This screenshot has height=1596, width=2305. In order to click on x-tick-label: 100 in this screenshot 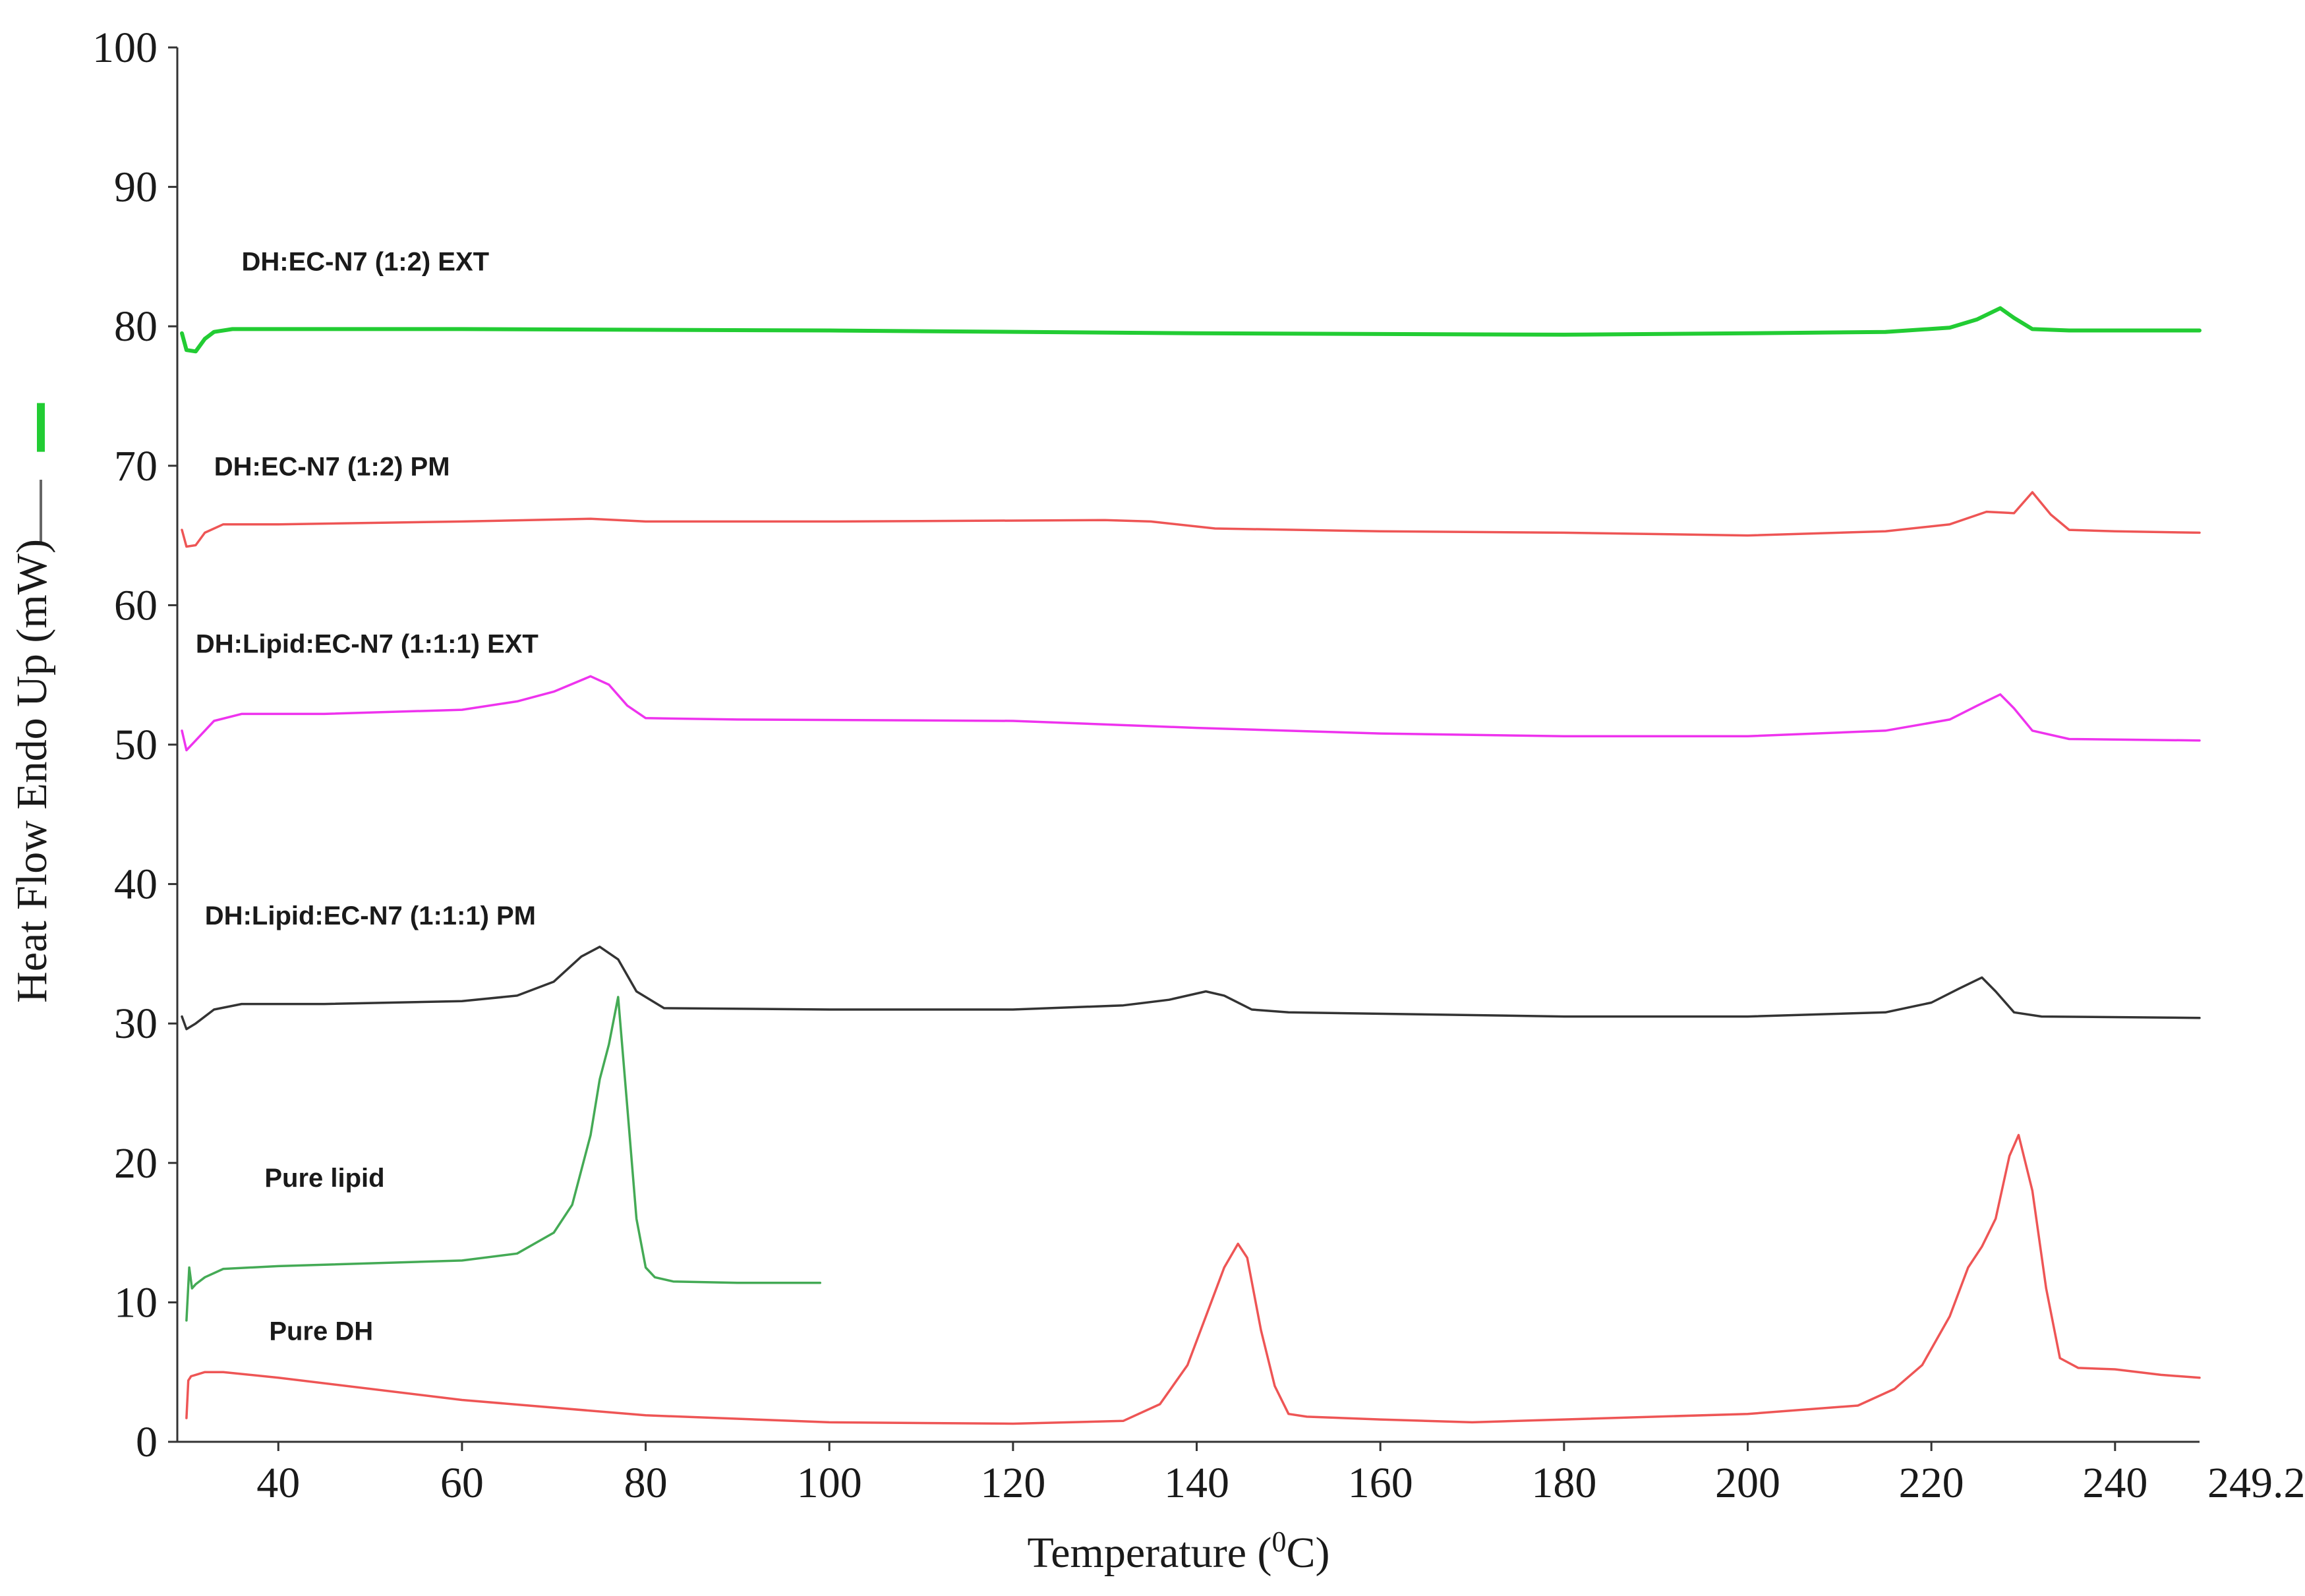, I will do `click(829, 1483)`.